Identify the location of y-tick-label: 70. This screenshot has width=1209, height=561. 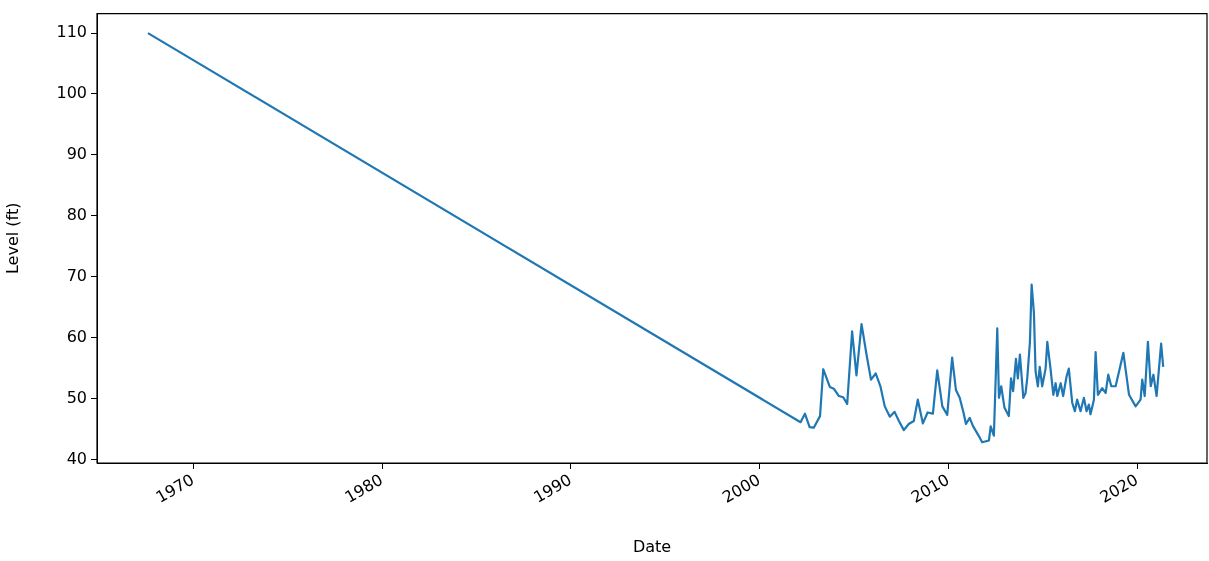
(76, 275).